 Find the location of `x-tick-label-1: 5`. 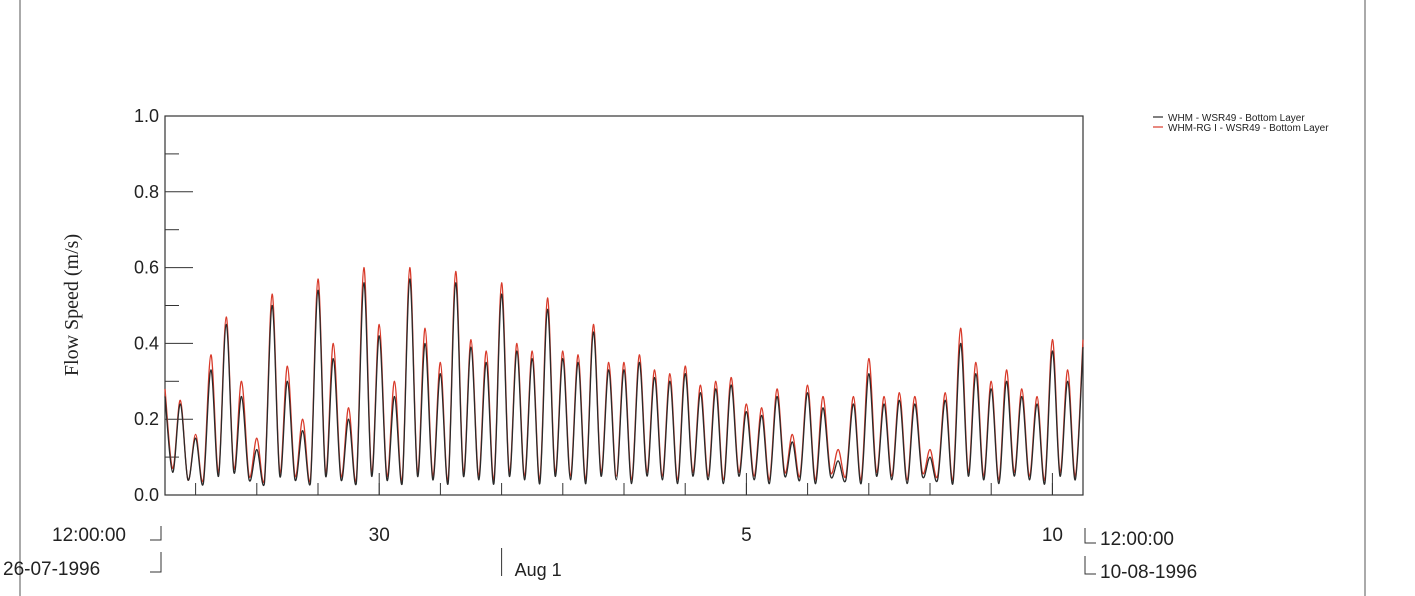

x-tick-label-1: 5 is located at coordinates (746, 535).